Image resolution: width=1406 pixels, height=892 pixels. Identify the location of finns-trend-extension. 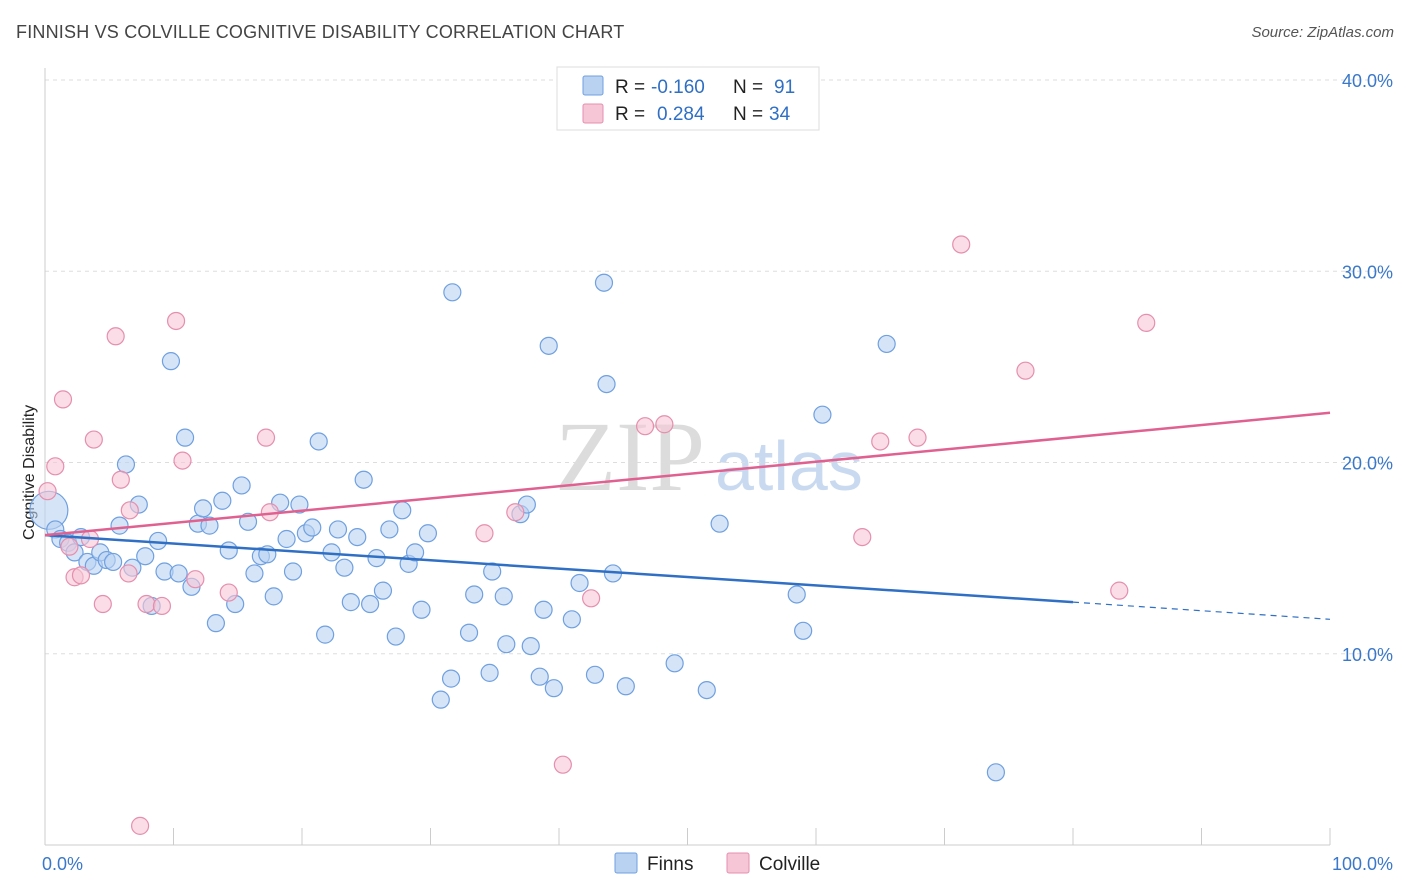
(1201, 610).